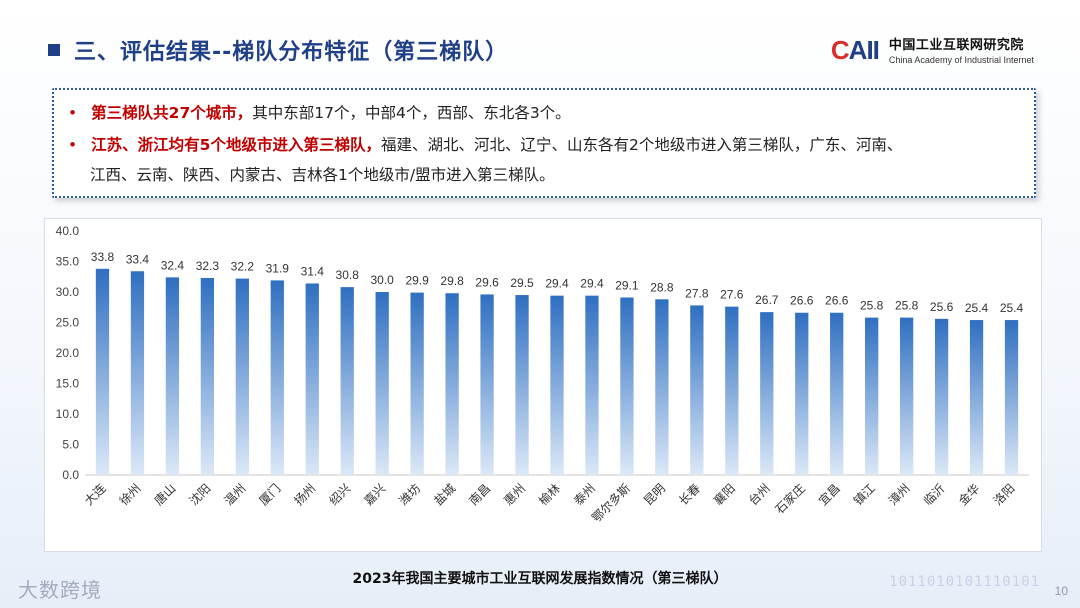 The height and width of the screenshot is (608, 1080). What do you see at coordinates (452, 281) in the screenshot?
I see `data-label: 29.8` at bounding box center [452, 281].